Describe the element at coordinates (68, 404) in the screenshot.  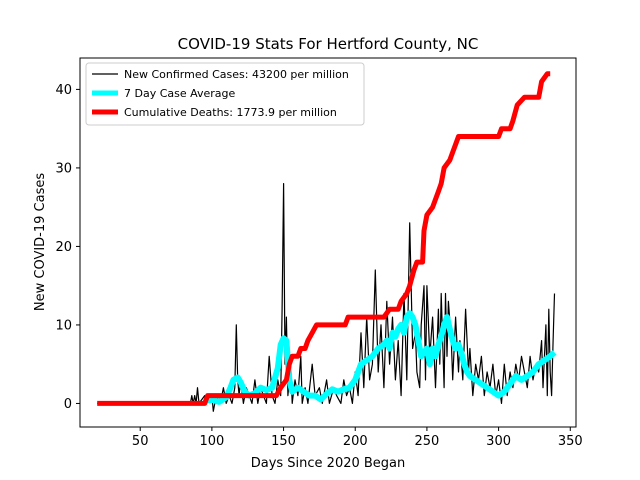
I see `y-tick-label: 0` at that location.